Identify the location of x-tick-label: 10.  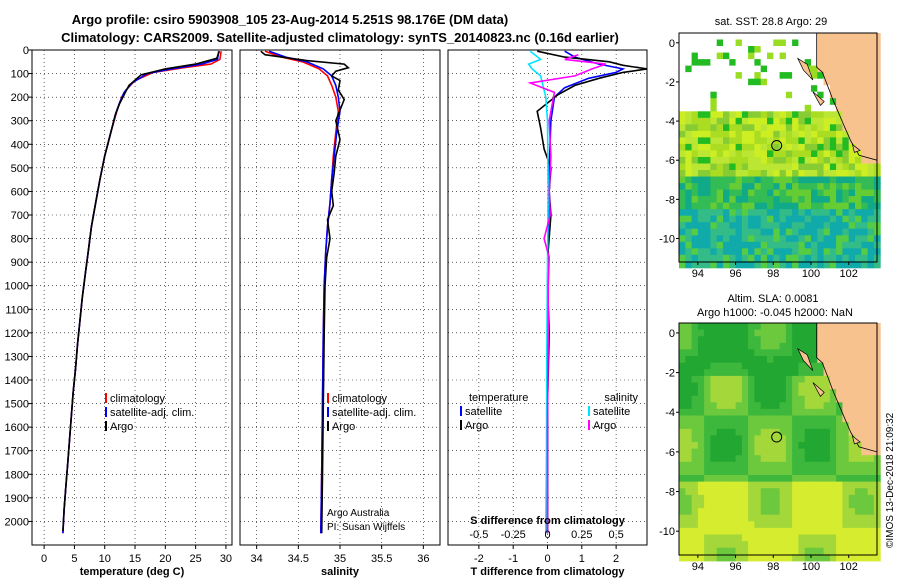
(105, 559).